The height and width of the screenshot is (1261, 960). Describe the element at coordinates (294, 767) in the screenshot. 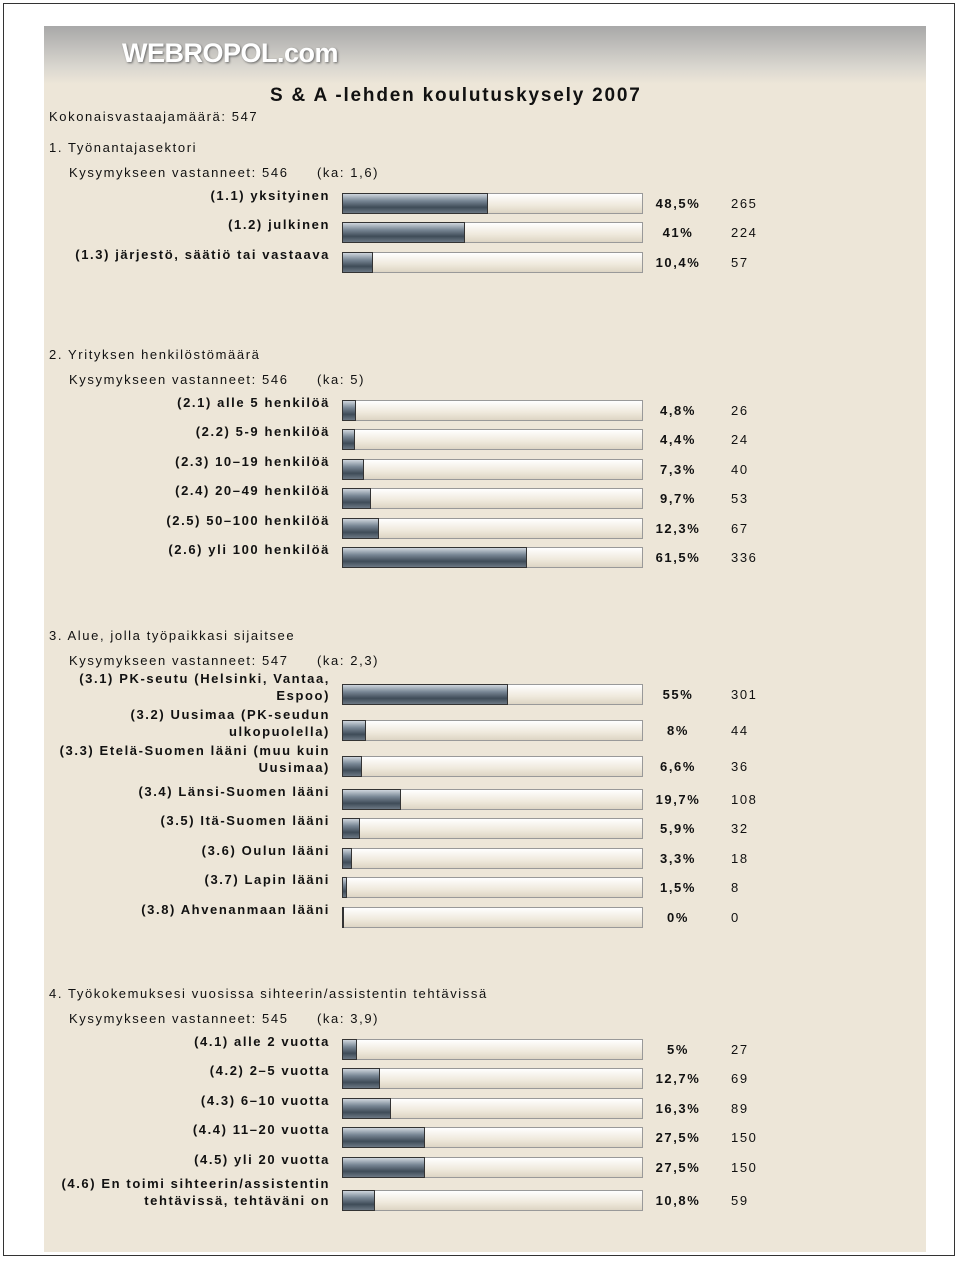

I see `option-label: Uusimaa)` at that location.